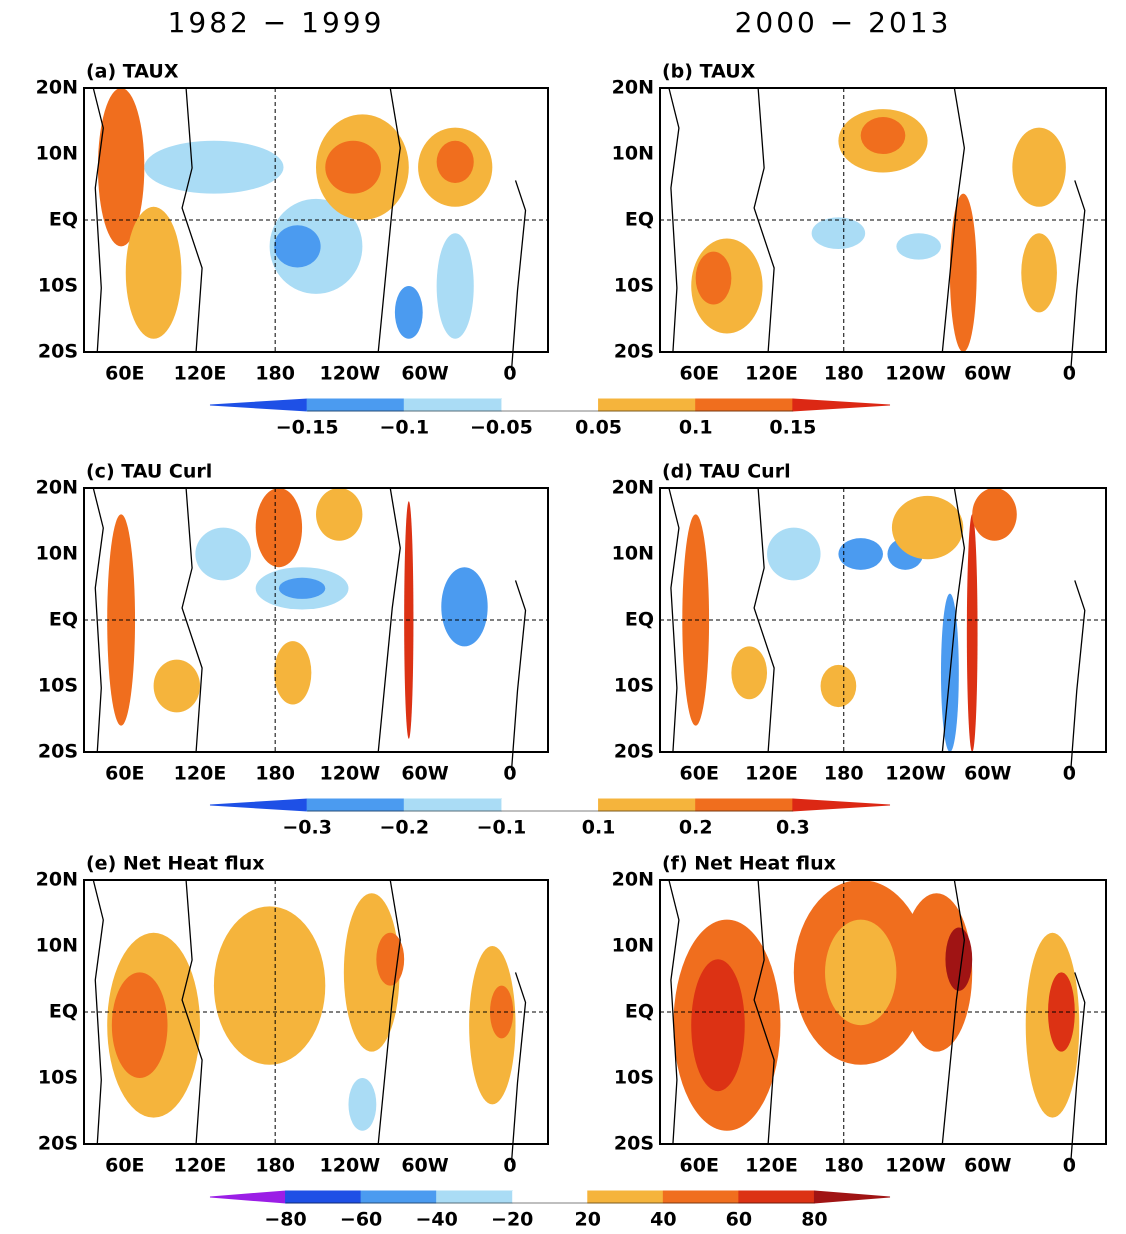 The width and height of the screenshot is (1126, 1234). What do you see at coordinates (739, 1220) in the screenshot?
I see `colorbar-label: 60` at bounding box center [739, 1220].